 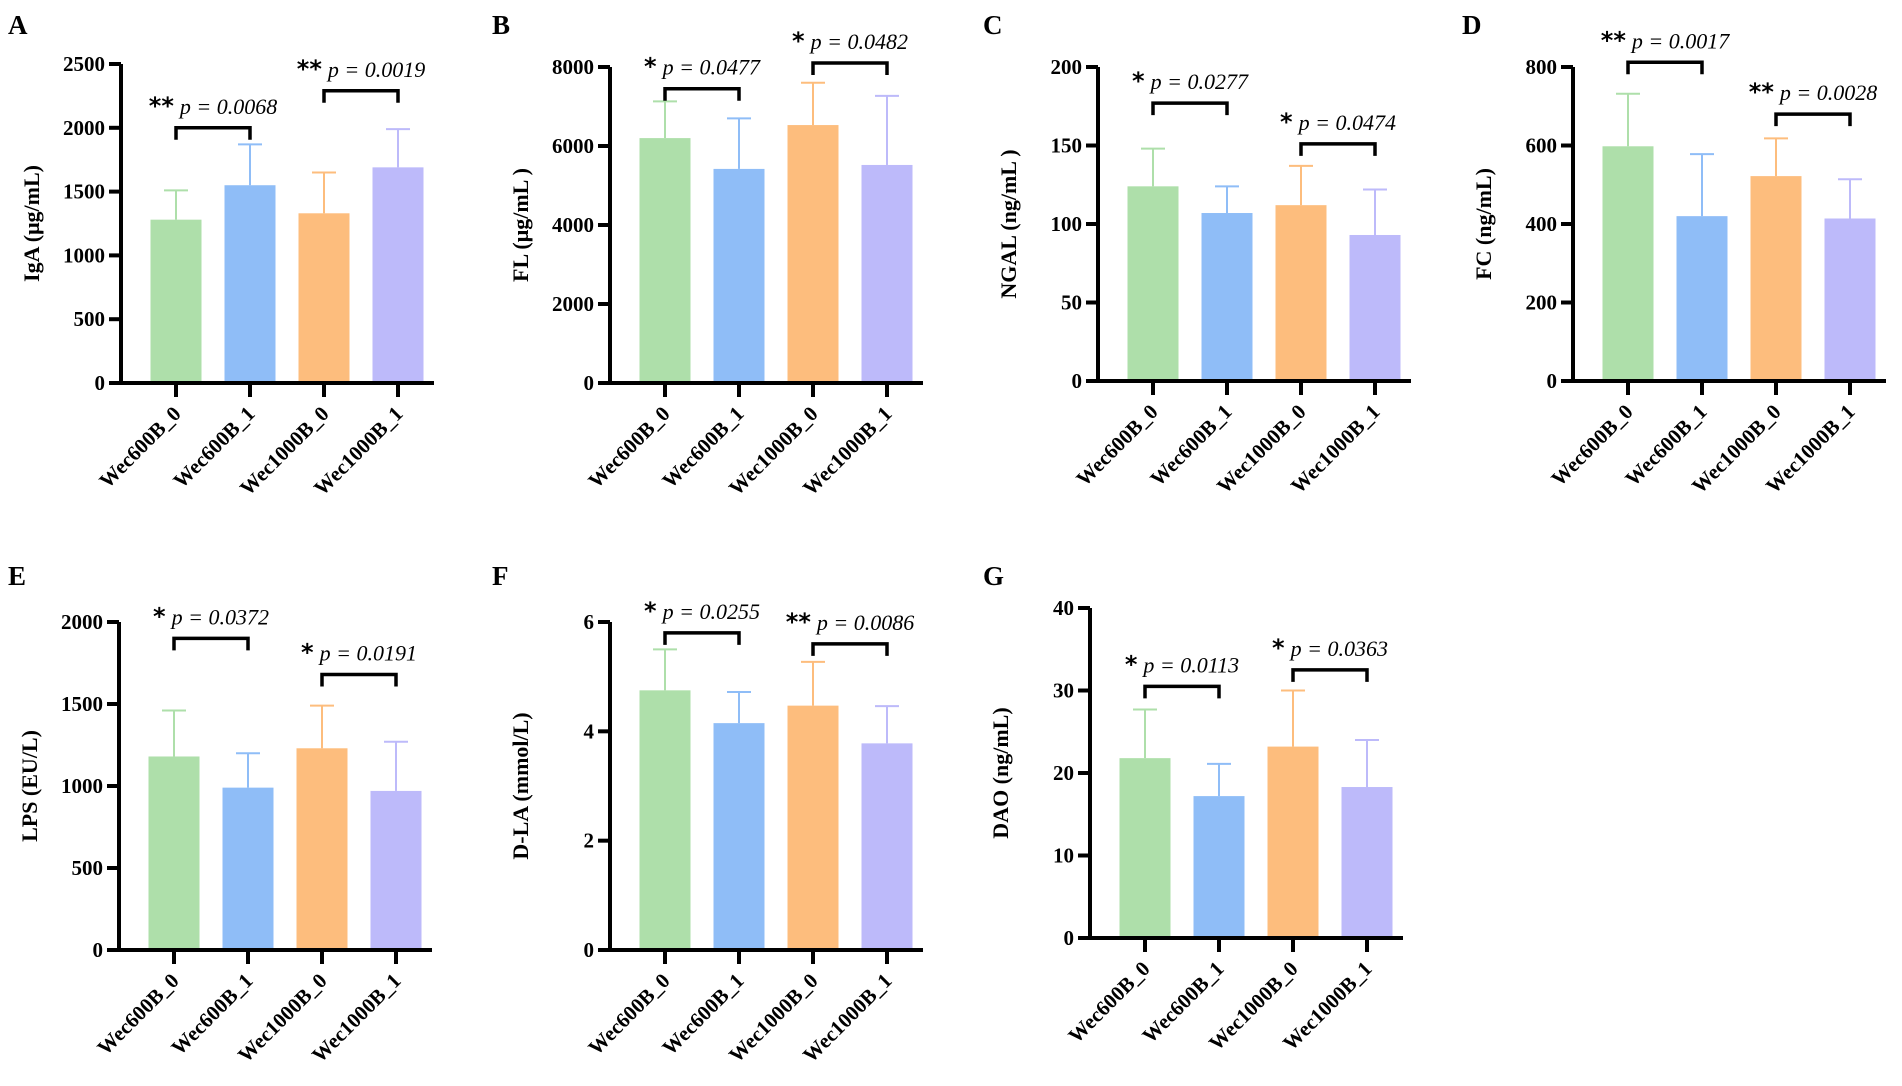 What do you see at coordinates (1542, 224) in the screenshot?
I see `y-tick-label: 400` at bounding box center [1542, 224].